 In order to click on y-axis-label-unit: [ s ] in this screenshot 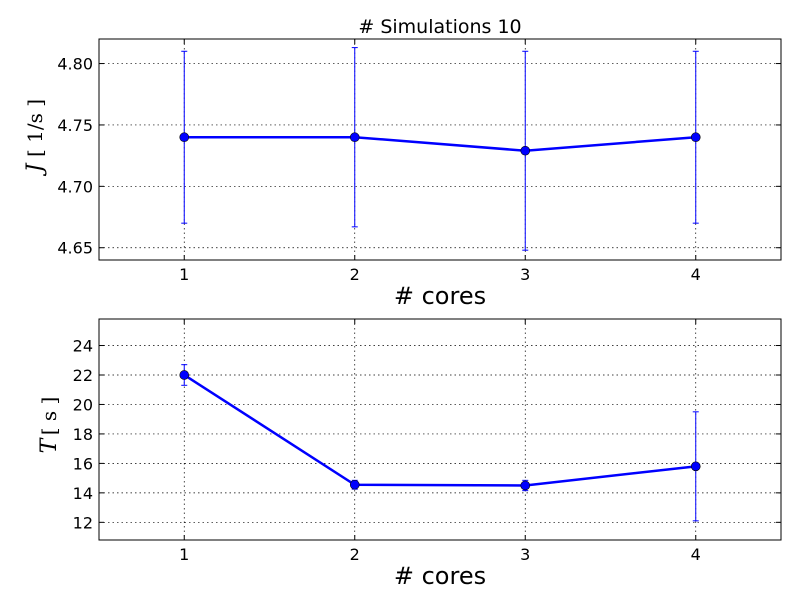, I will do `click(49, 416)`.